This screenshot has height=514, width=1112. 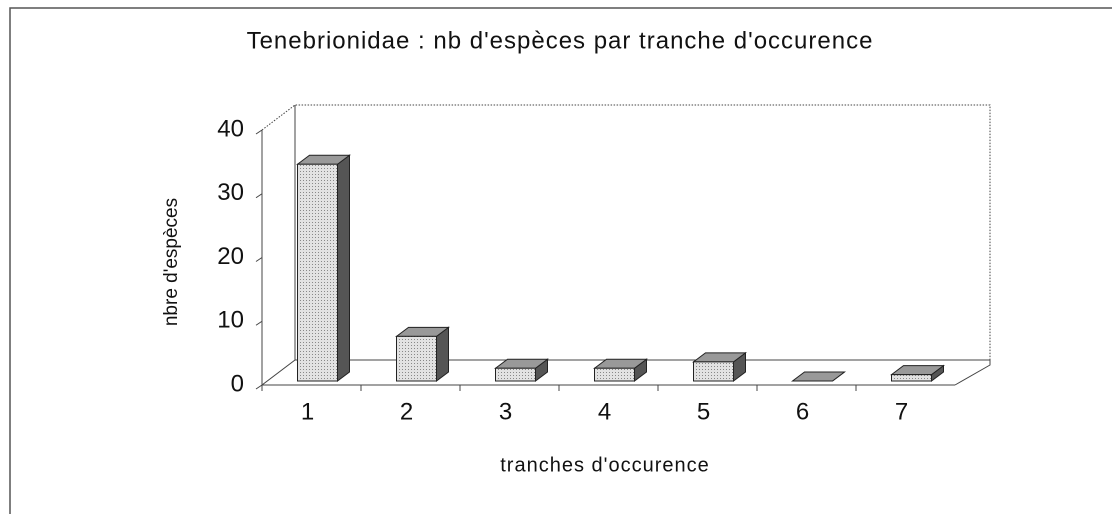 I want to click on y-tick-label: 20, so click(x=230, y=256).